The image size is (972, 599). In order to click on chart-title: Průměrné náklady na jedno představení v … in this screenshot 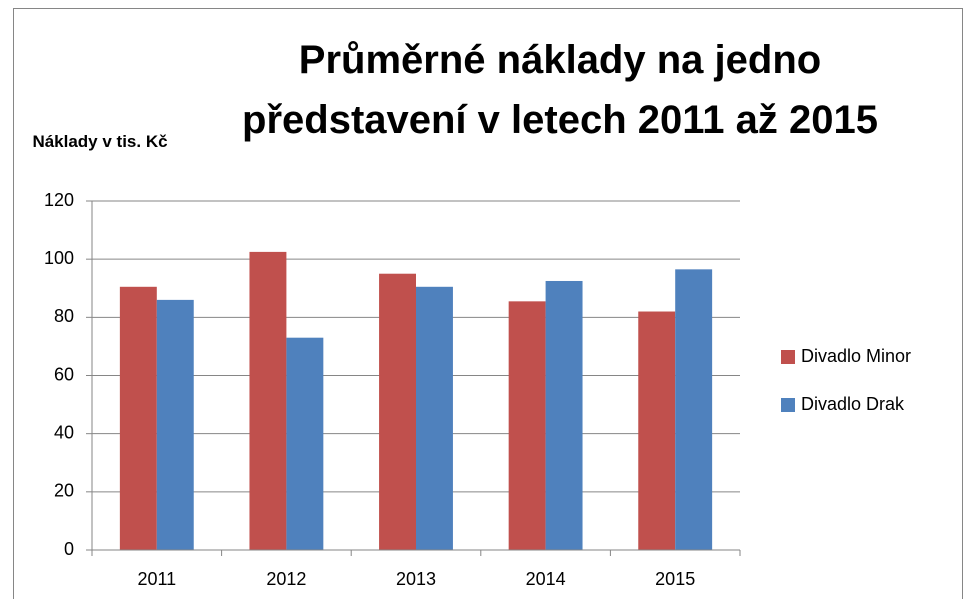, I will do `click(560, 90)`.